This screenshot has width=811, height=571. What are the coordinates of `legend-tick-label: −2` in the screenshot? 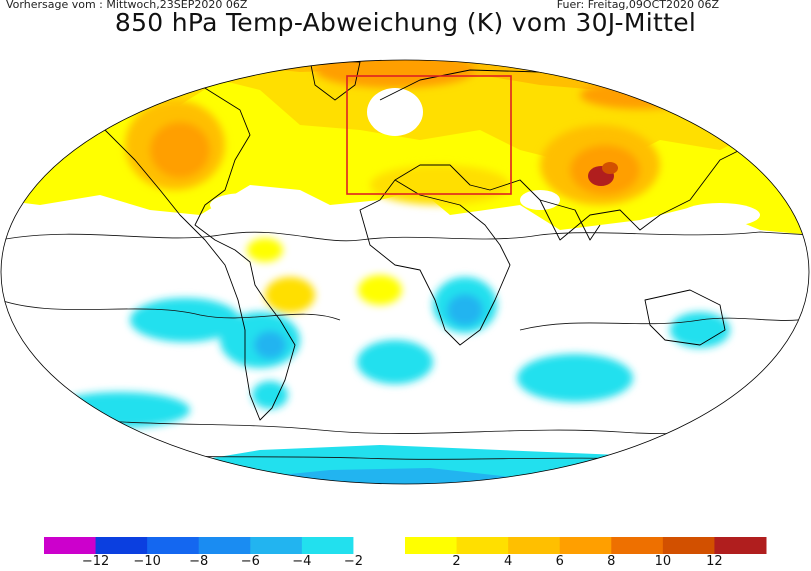 It's located at (353, 561).